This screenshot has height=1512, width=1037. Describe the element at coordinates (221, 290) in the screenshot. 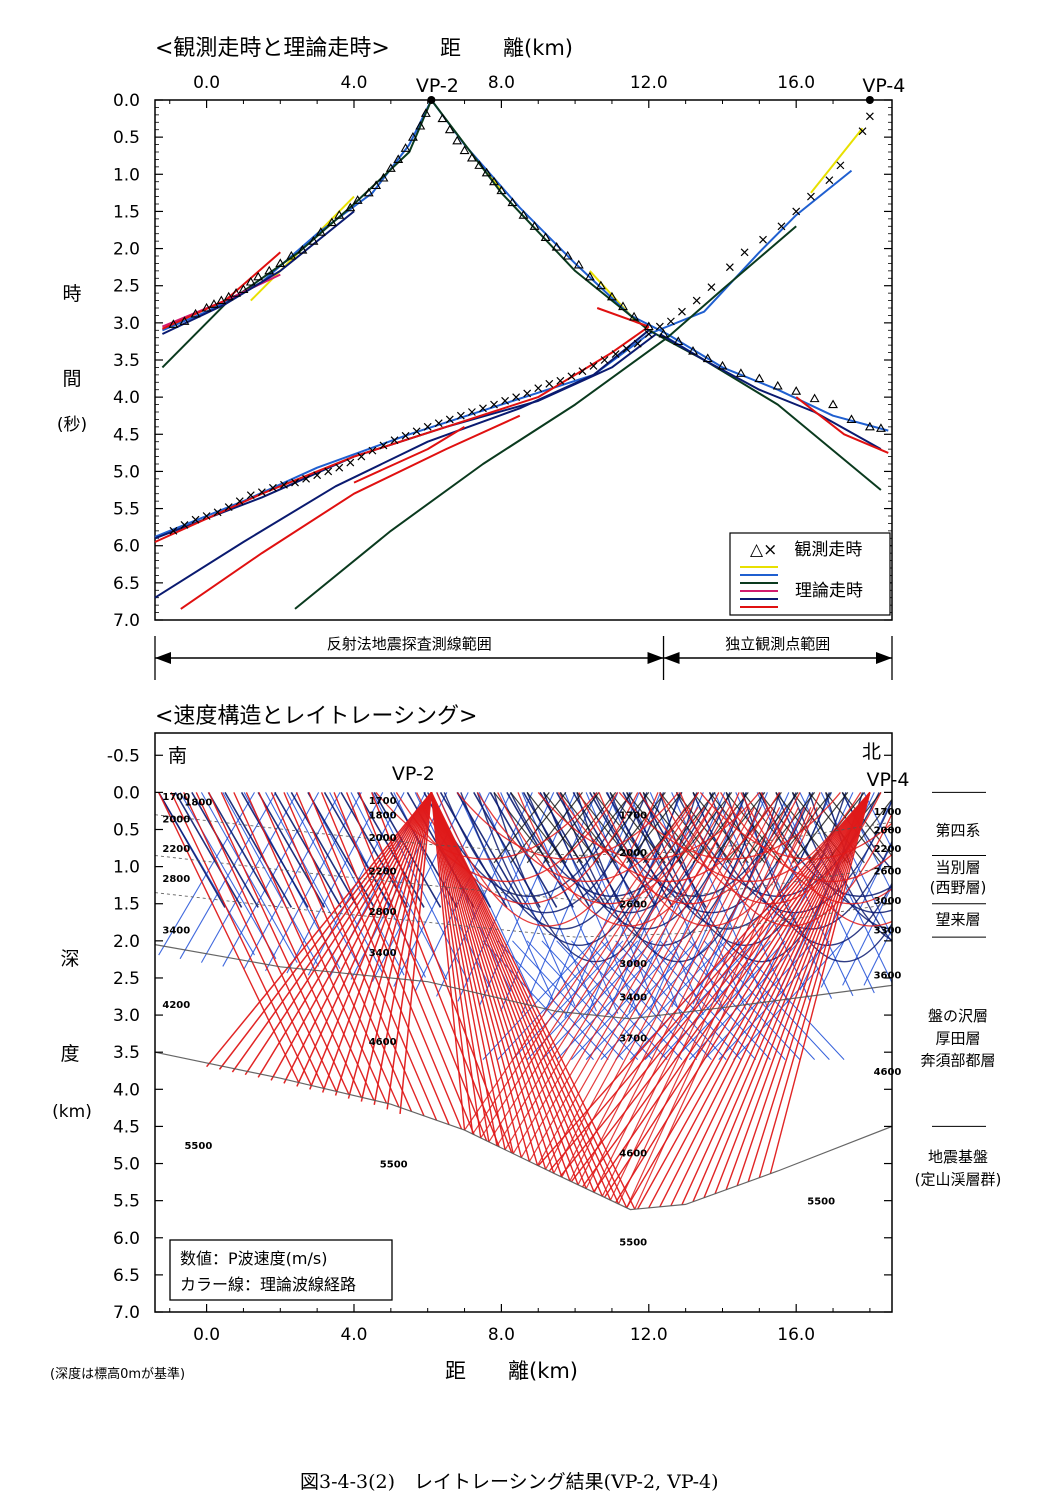

I see `theoretical-line-red` at that location.